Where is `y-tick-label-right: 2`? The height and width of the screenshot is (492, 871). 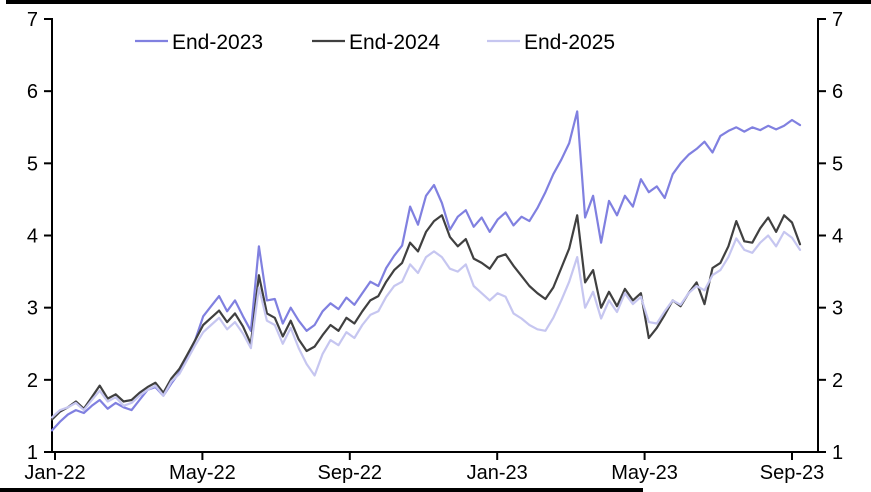 y-tick-label-right: 2 is located at coordinates (837, 381).